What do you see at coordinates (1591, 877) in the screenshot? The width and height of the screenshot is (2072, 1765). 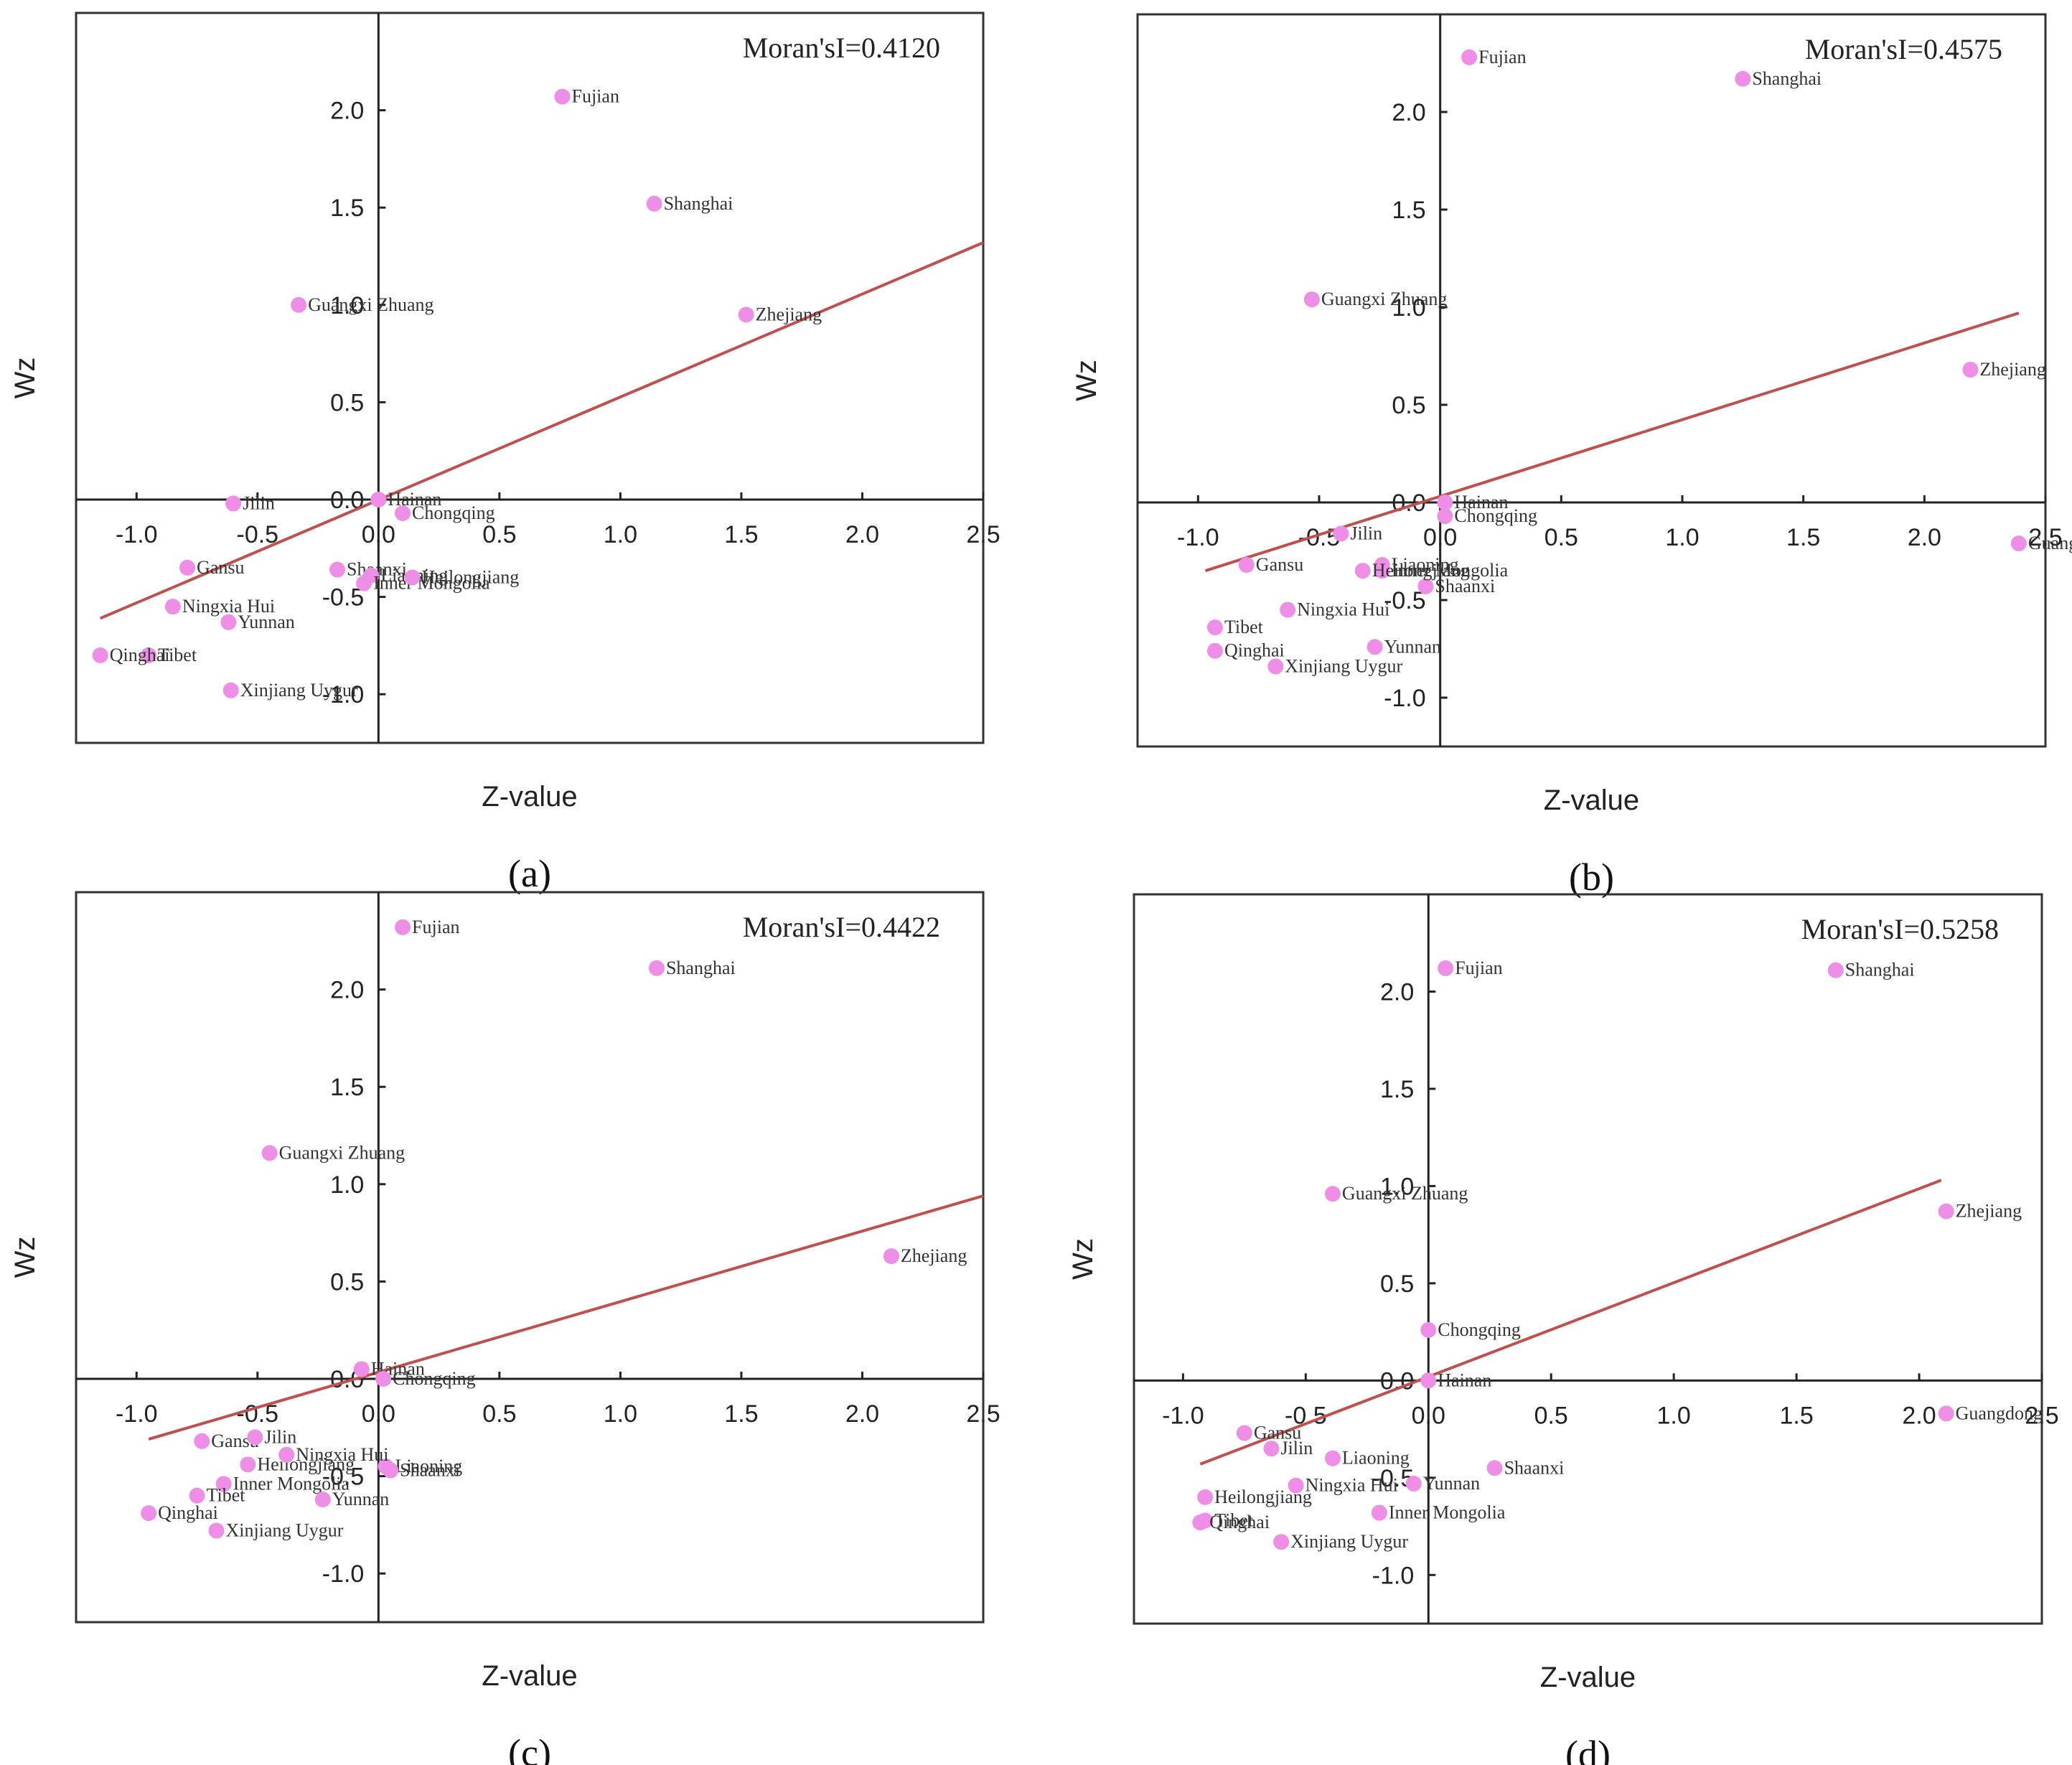 I see `panel-label: (b)` at bounding box center [1591, 877].